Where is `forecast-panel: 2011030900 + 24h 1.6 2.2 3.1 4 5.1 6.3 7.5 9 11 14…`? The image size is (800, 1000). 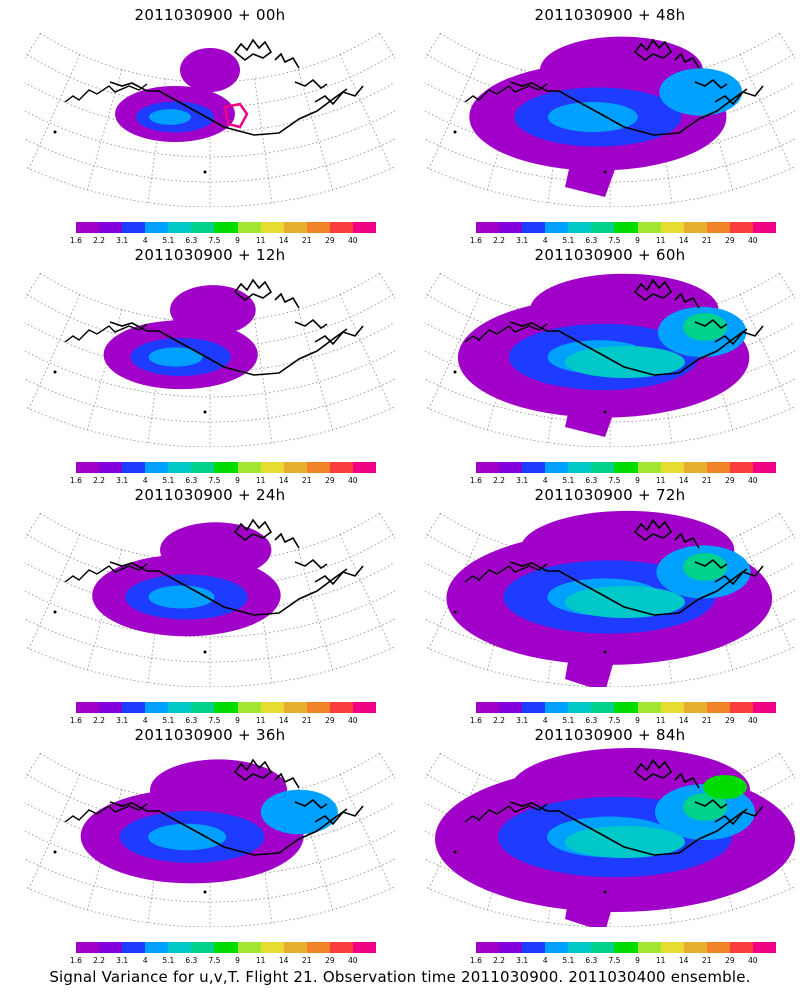
forecast-panel: 2011030900 + 24h 1.6 2.2 3.1 4 5.1 6.3 7.5 9 11 14… is located at coordinates (210, 602).